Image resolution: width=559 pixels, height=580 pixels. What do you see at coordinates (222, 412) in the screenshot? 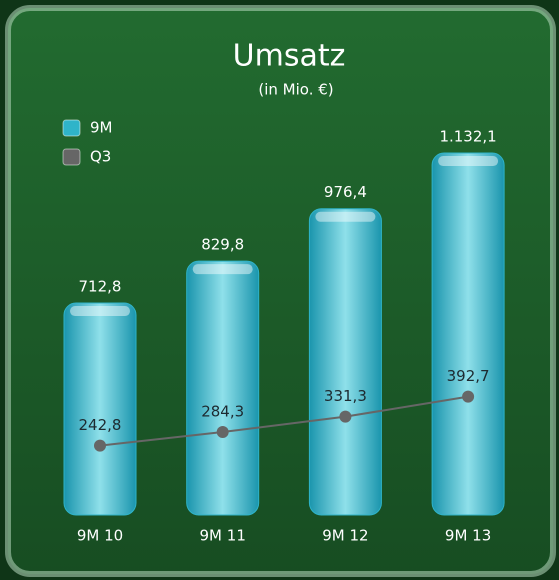
I see `line-value-label: 284,3` at bounding box center [222, 412].